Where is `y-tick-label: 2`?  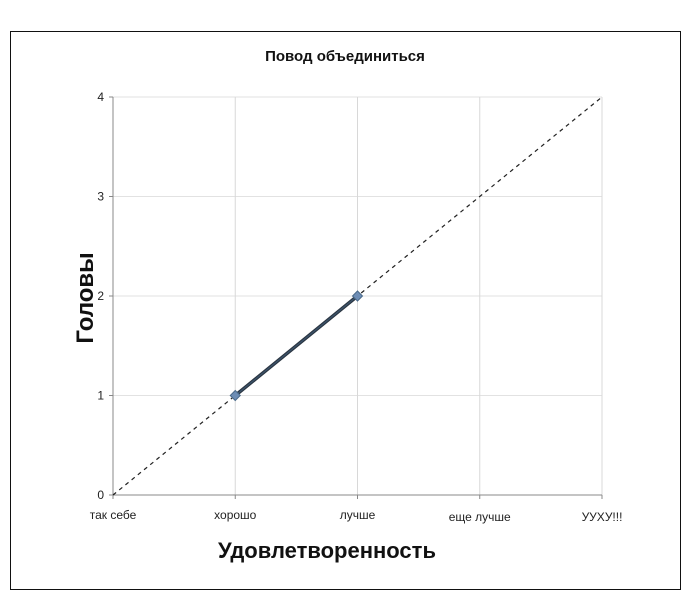
y-tick-label: 2 is located at coordinates (100, 296).